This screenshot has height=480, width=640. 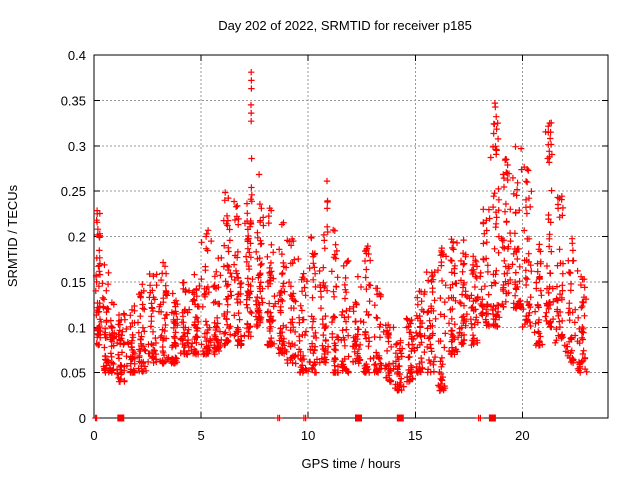 I want to click on x-tick-label-5: 5, so click(x=200, y=435).